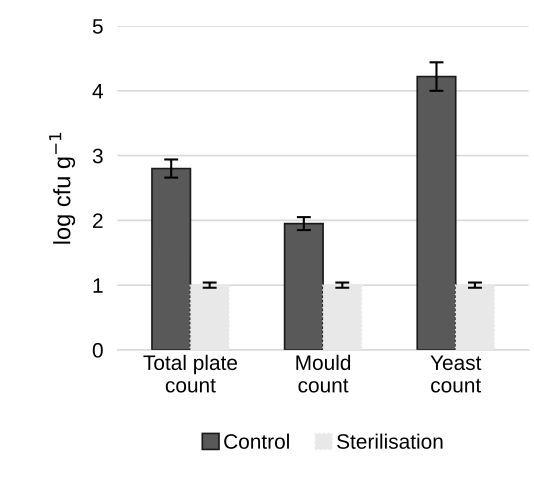 The height and width of the screenshot is (482, 534). What do you see at coordinates (97, 91) in the screenshot?
I see `y-tick-label: 4` at bounding box center [97, 91].